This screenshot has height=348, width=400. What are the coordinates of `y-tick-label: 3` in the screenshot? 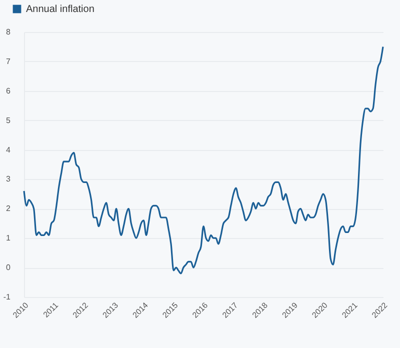 It's located at (9, 179).